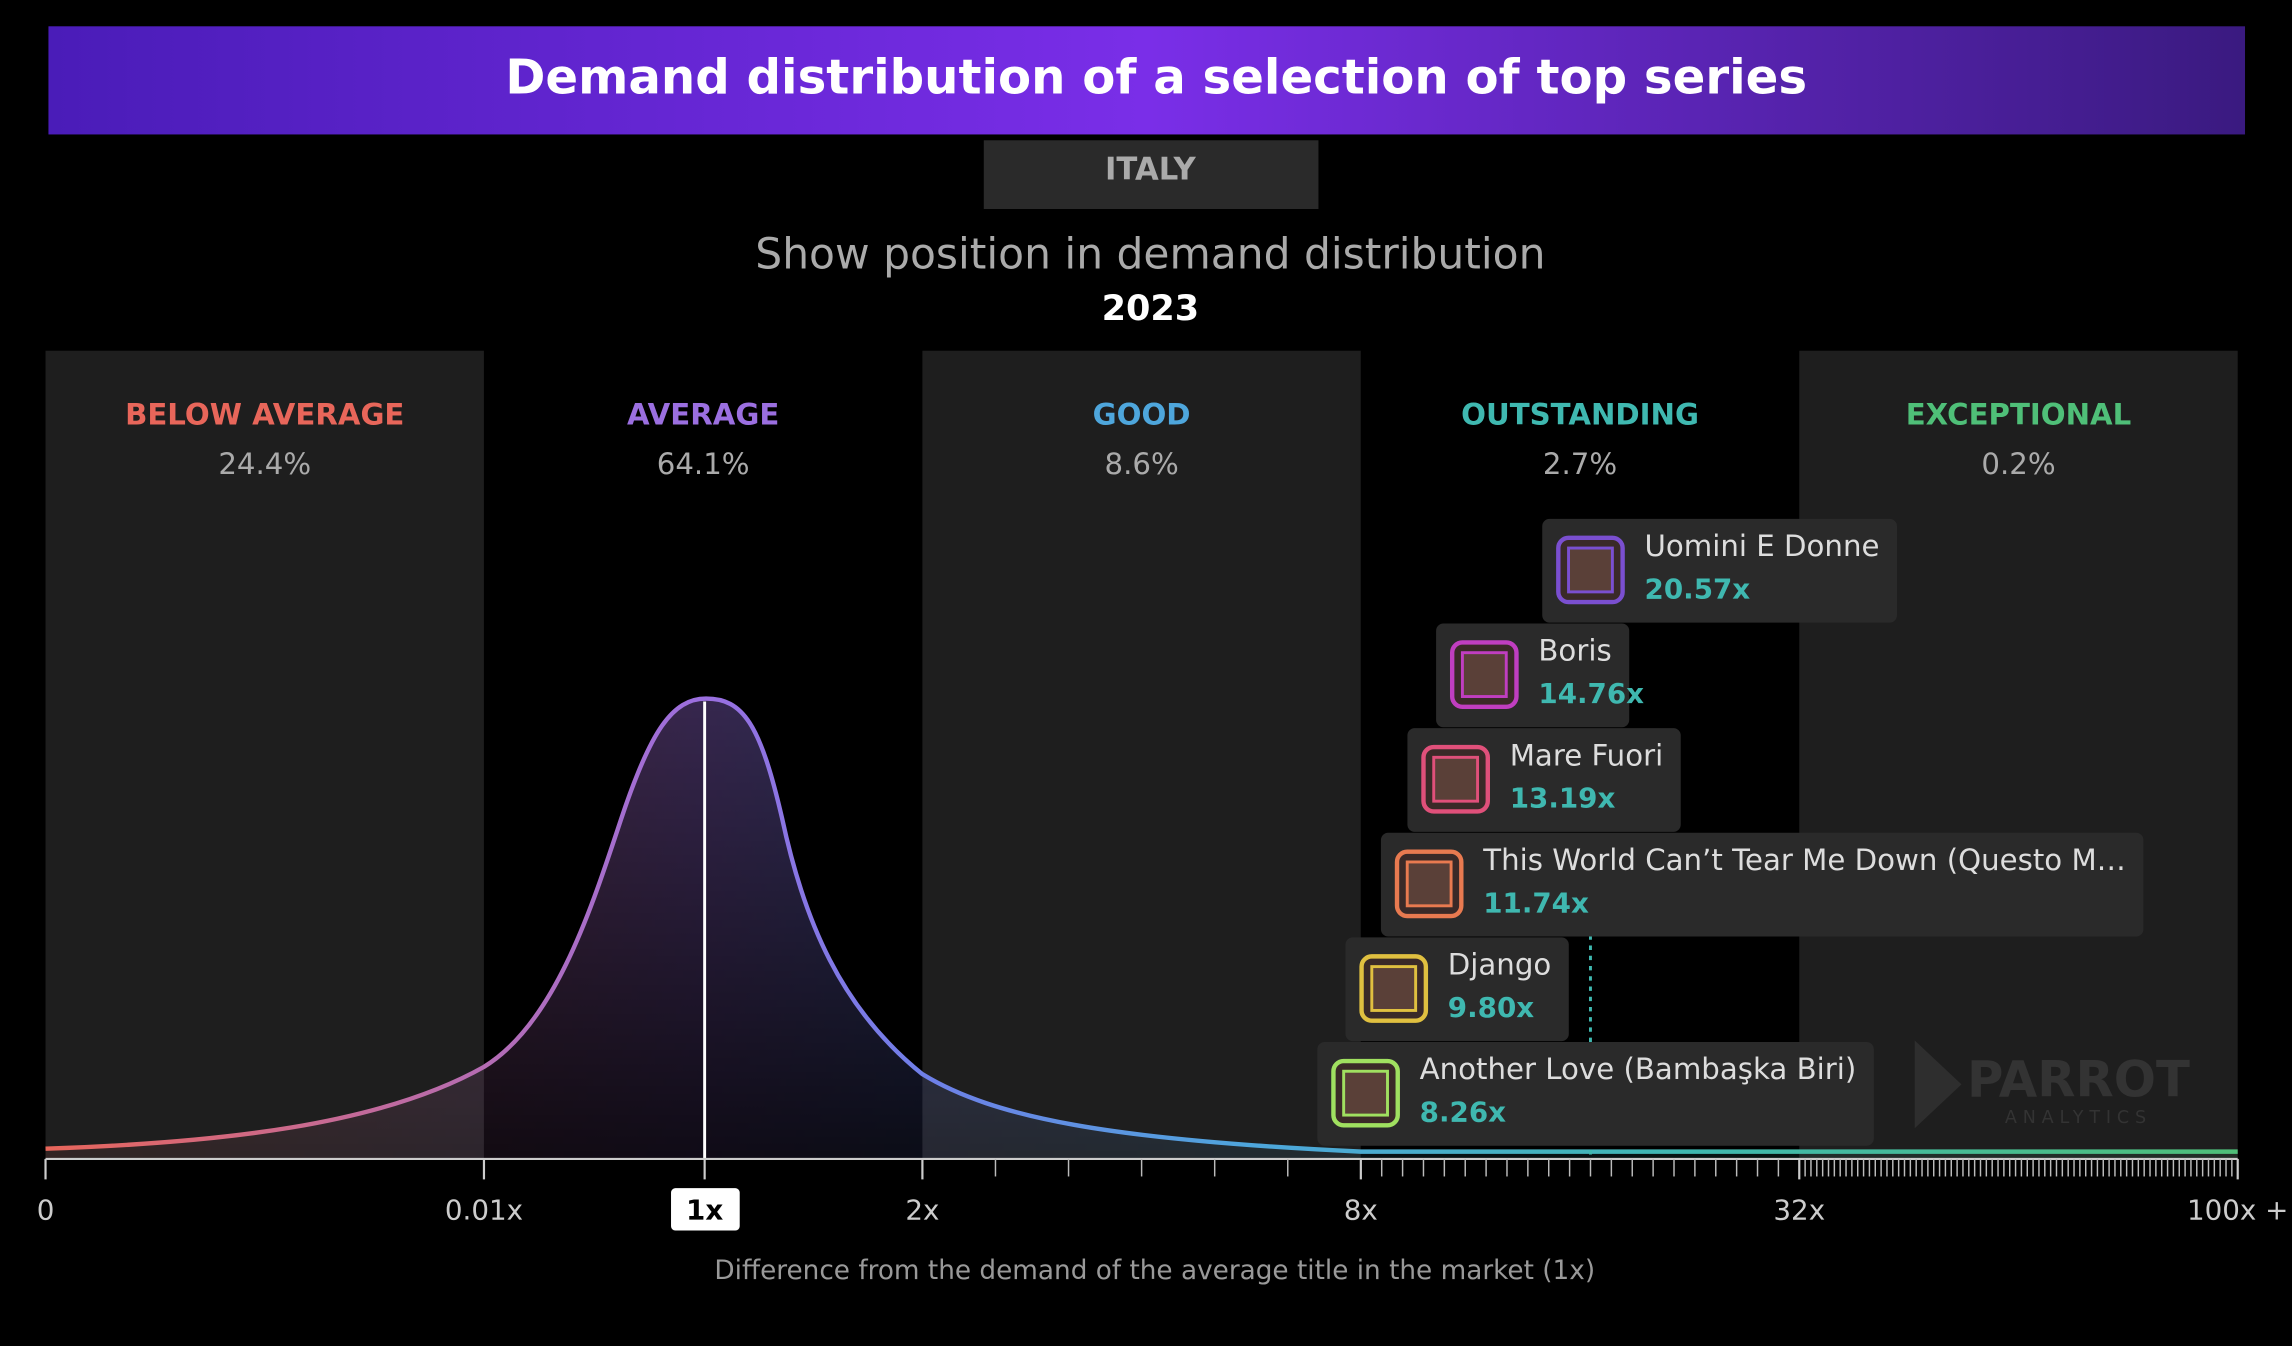  What do you see at coordinates (1491, 1007) in the screenshot?
I see `show-value: 9.80x` at bounding box center [1491, 1007].